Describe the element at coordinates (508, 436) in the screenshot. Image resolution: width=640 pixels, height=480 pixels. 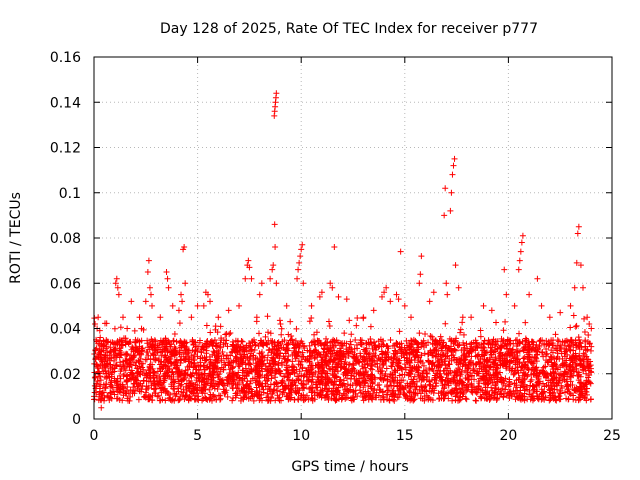
I see `x-tick-label: 20` at that location.